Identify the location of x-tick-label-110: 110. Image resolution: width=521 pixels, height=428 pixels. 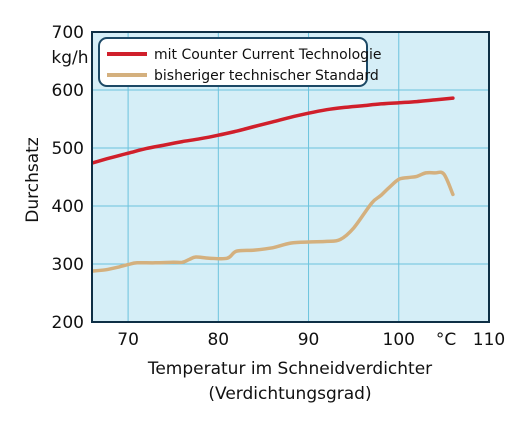
(489, 340).